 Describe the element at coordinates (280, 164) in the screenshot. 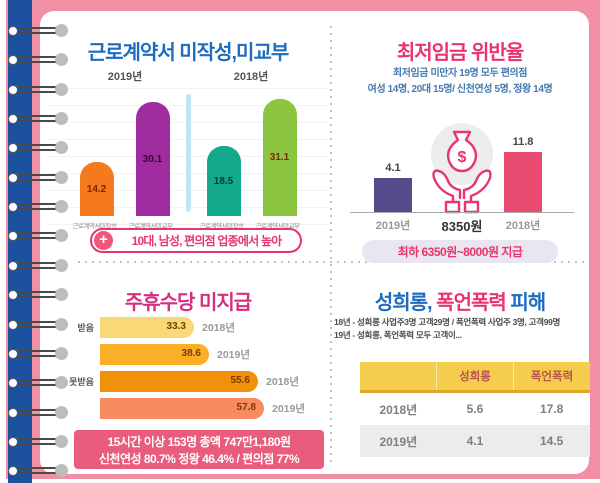

I see `bar-column: 31.1 근로계약서미교부` at that location.